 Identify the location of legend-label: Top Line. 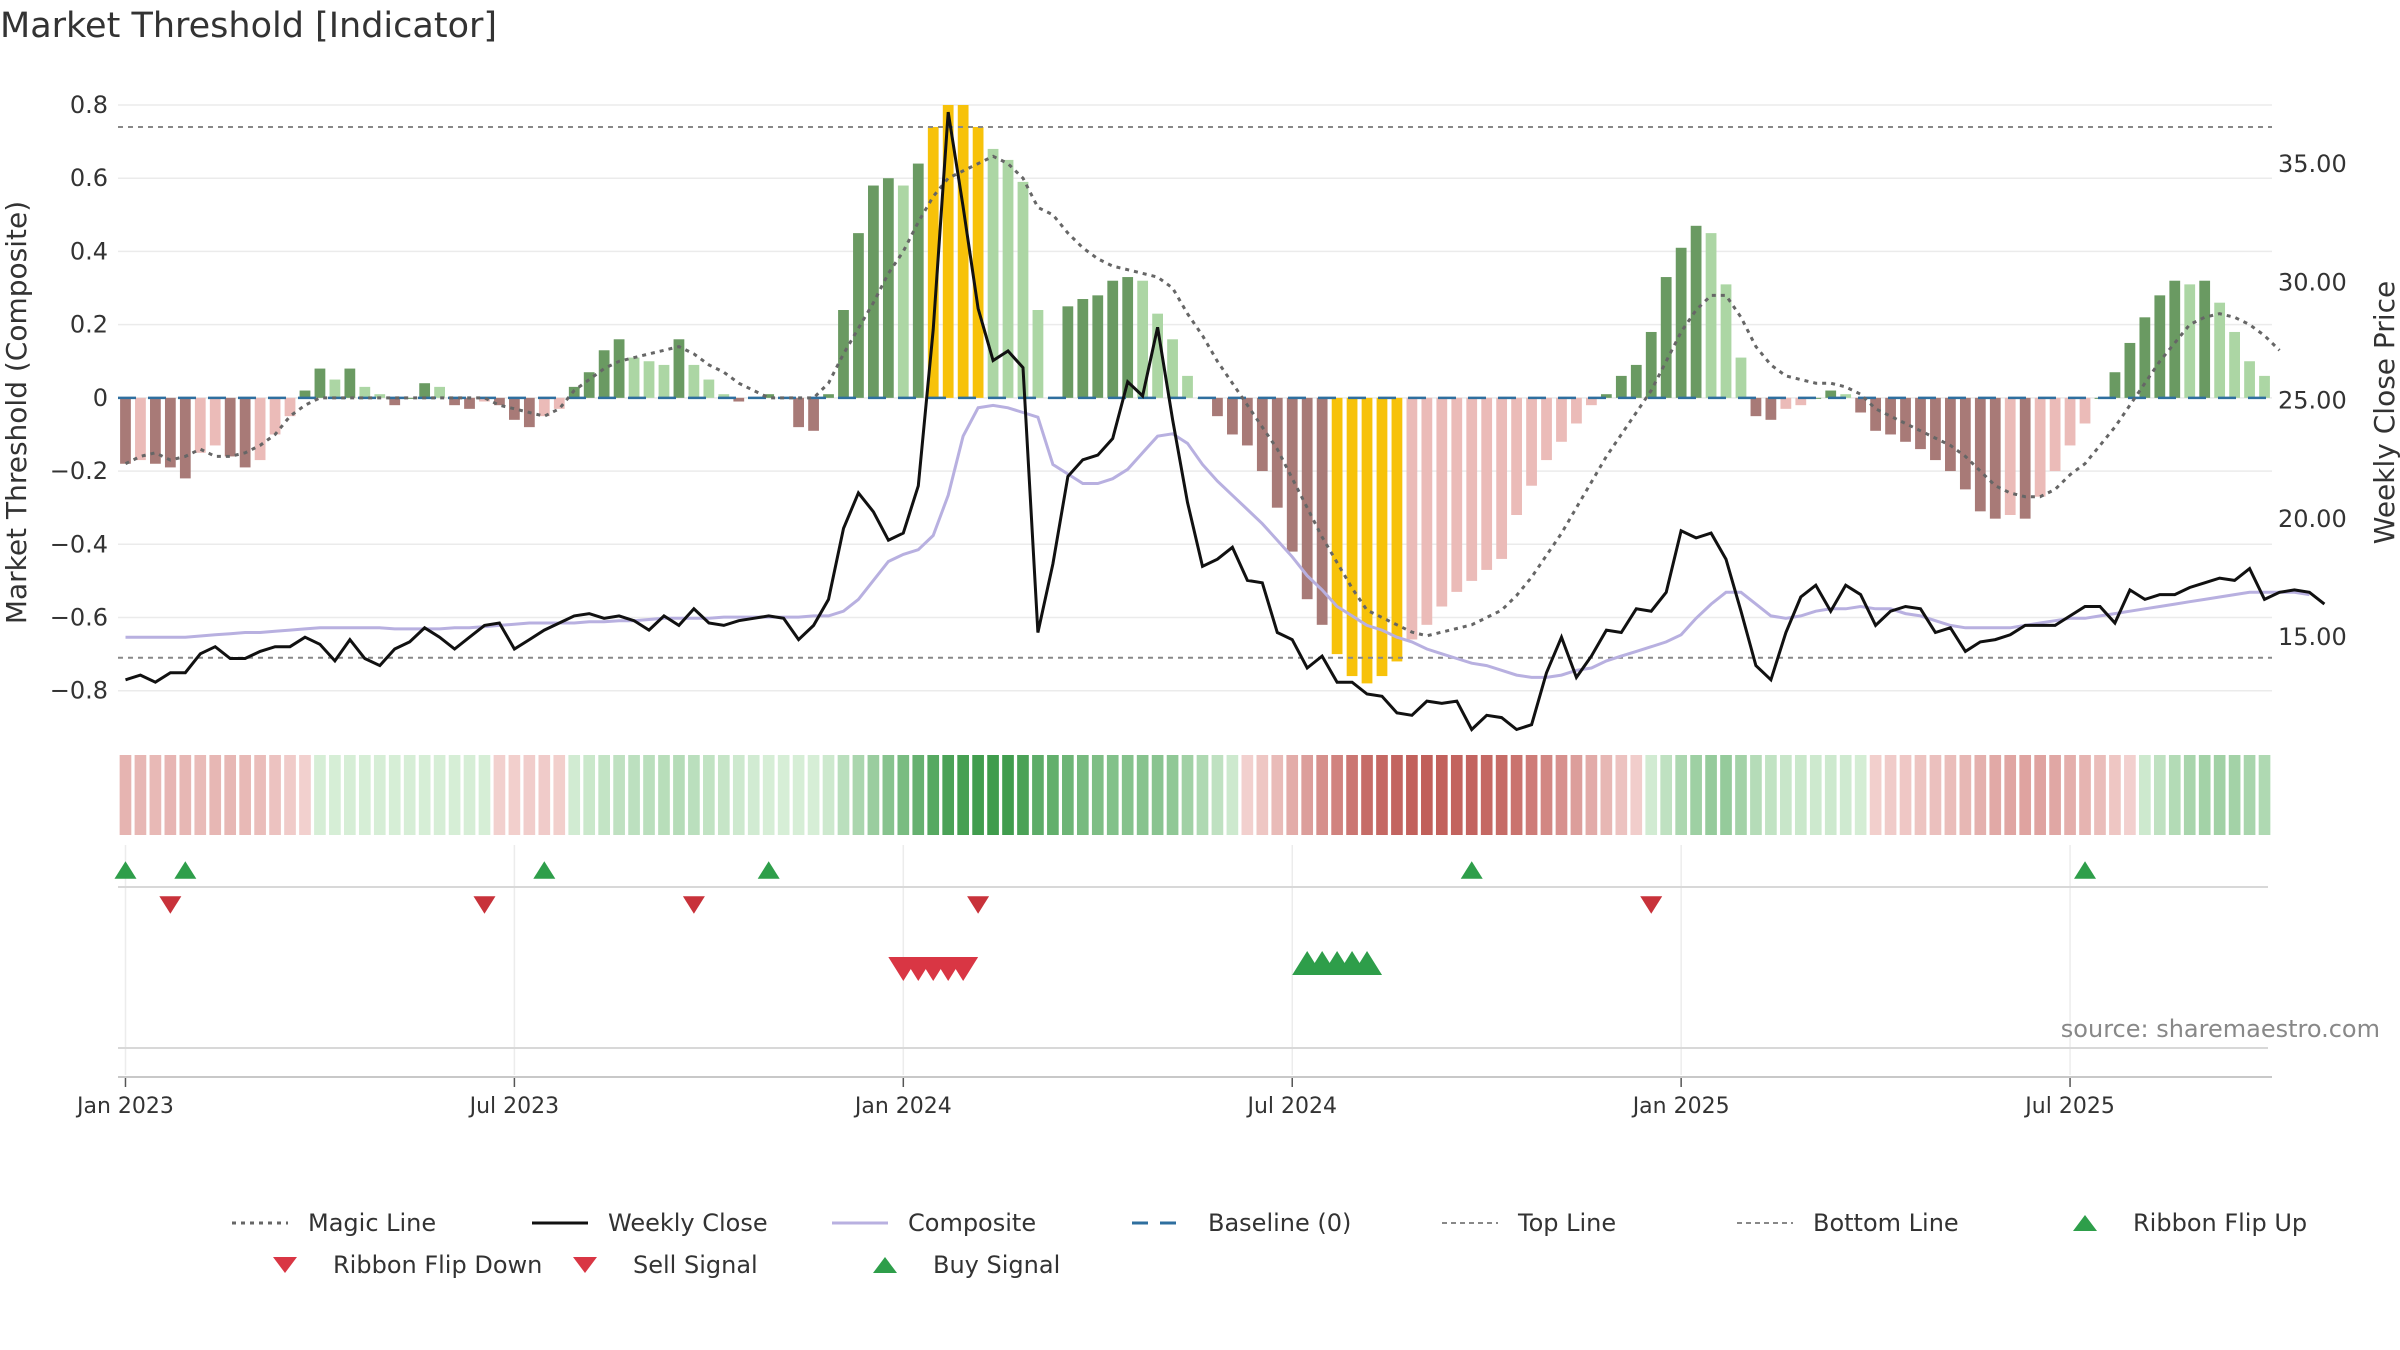
(1567, 1223).